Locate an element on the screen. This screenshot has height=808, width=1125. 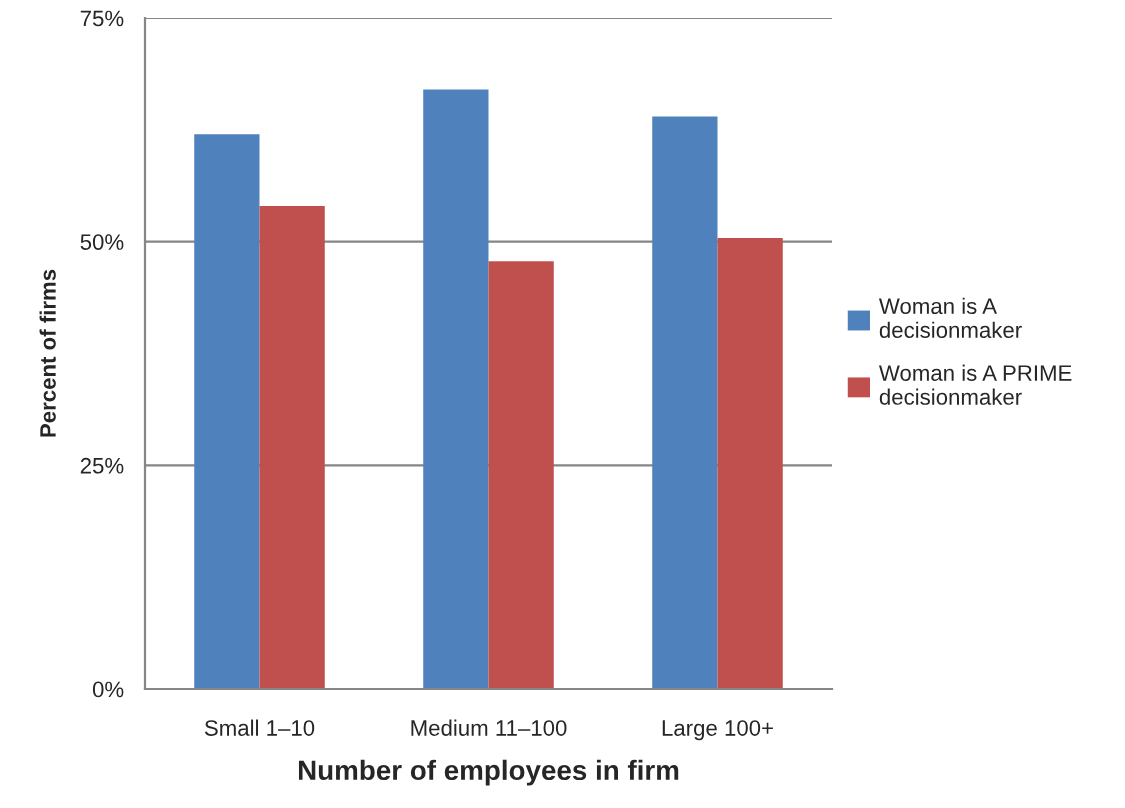
x-axis-title: Number of employees in firm is located at coordinates (488, 772).